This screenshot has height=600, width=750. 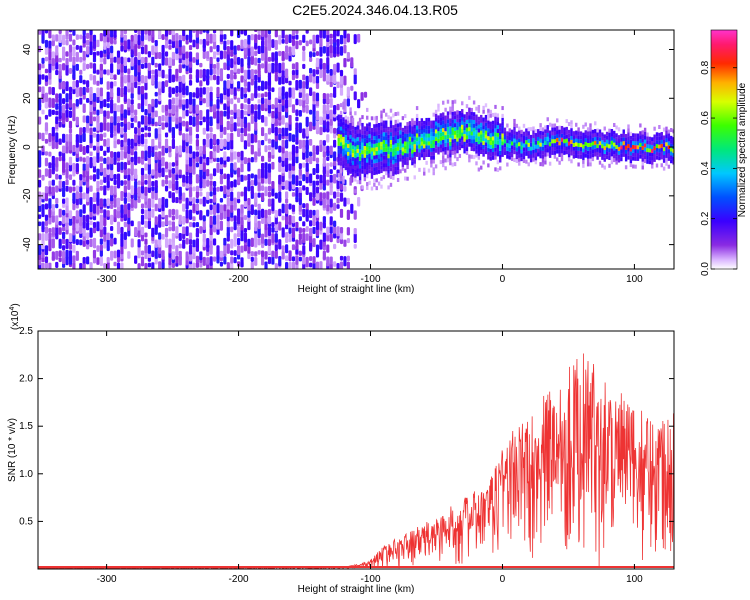 What do you see at coordinates (718, 168) in the screenshot?
I see `colorbar-ticks: 0.00.20.40.60.8` at bounding box center [718, 168].